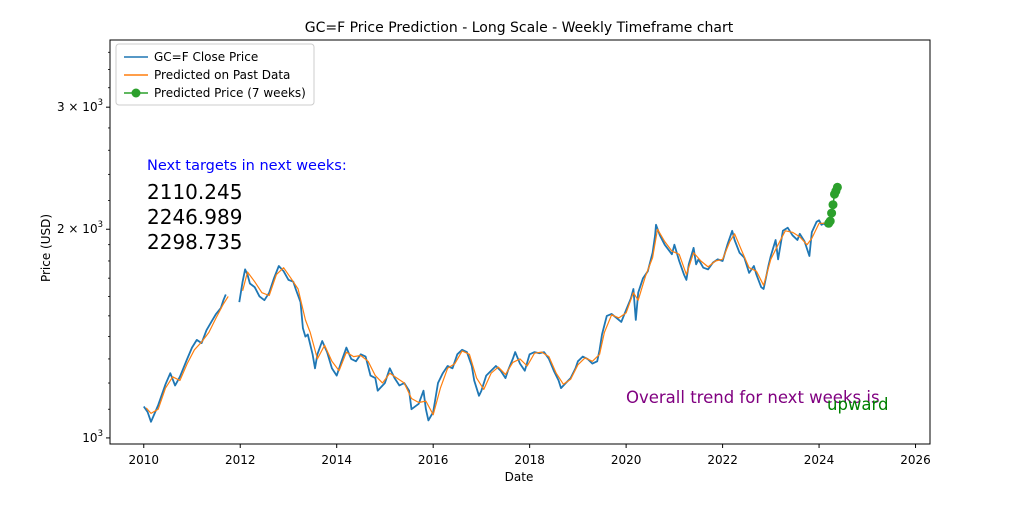  Describe the element at coordinates (222, 75) in the screenshot. I see `legend-label-past: Predicted on Past Data` at that location.